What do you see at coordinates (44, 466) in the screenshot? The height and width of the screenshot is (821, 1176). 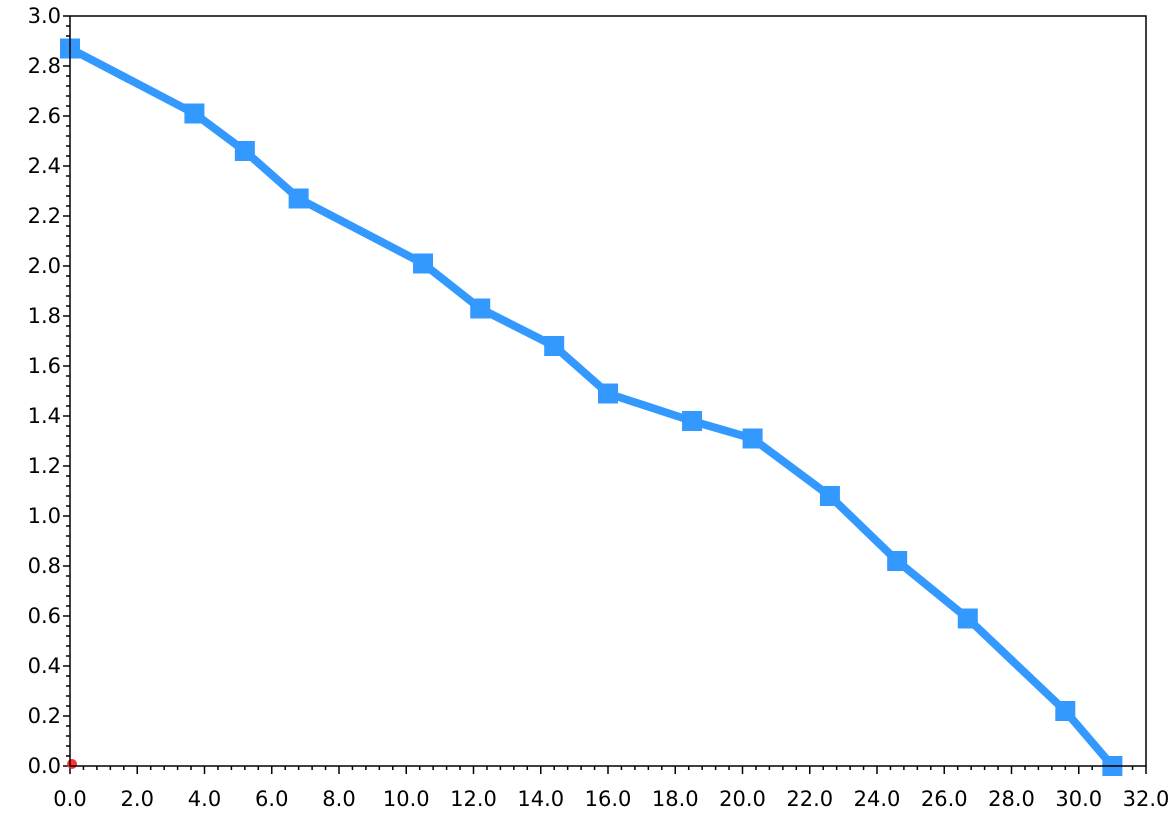 I see `y-tick-label: 1.2` at bounding box center [44, 466].